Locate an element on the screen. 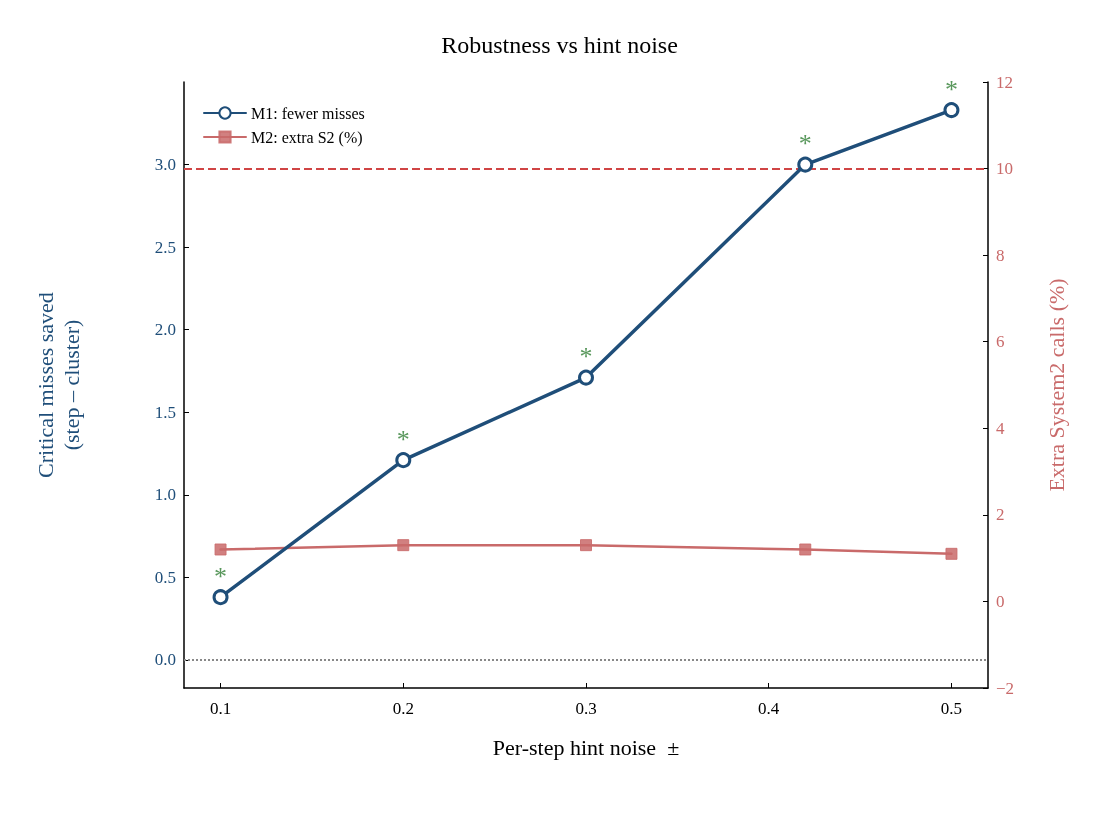 This screenshot has height=818, width=1119. y2-tick-label: 8 is located at coordinates (1000, 255).